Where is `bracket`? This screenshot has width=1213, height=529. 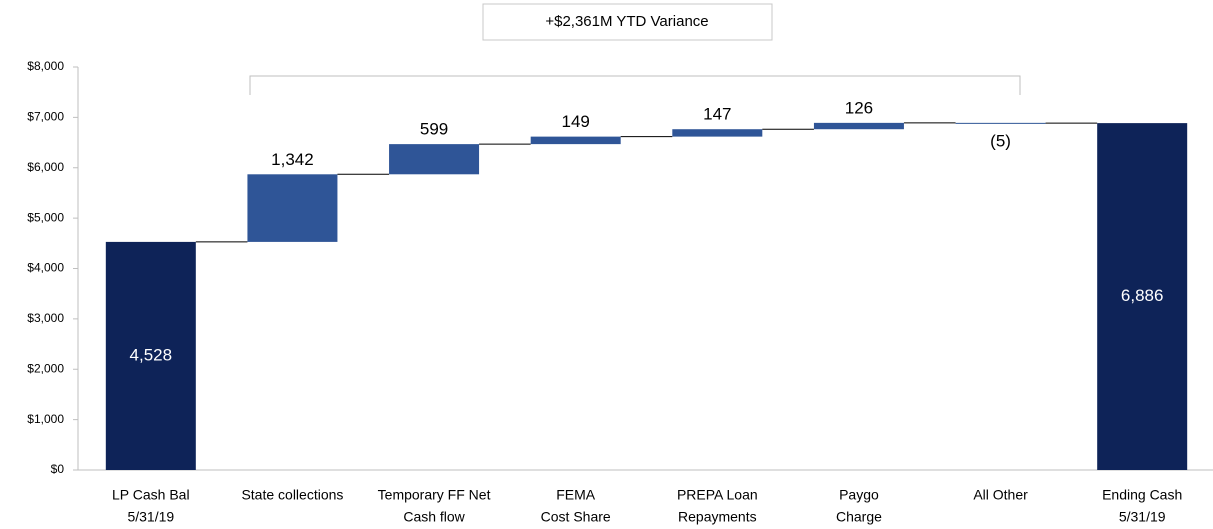 bracket is located at coordinates (635, 85).